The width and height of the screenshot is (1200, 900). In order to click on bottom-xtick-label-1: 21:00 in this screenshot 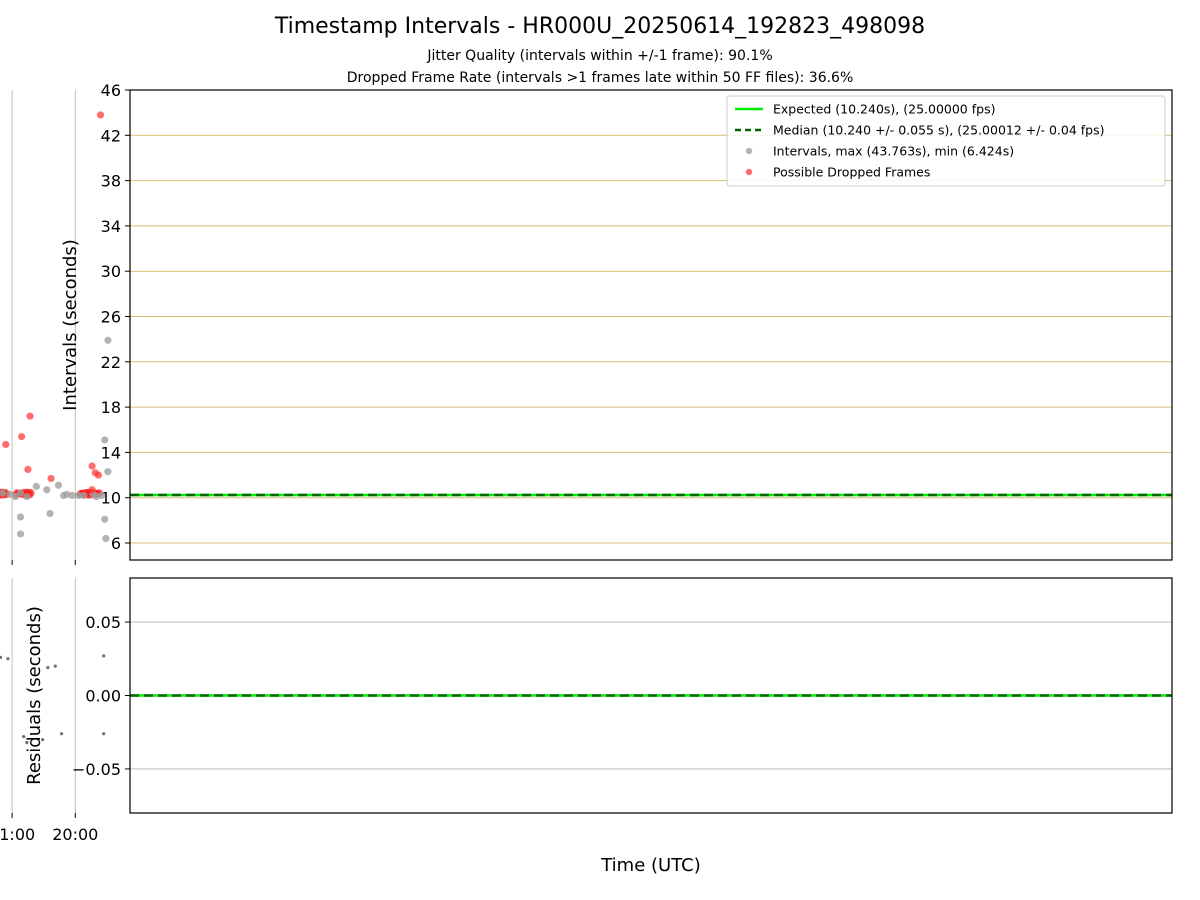, I will do `click(17, 834)`.